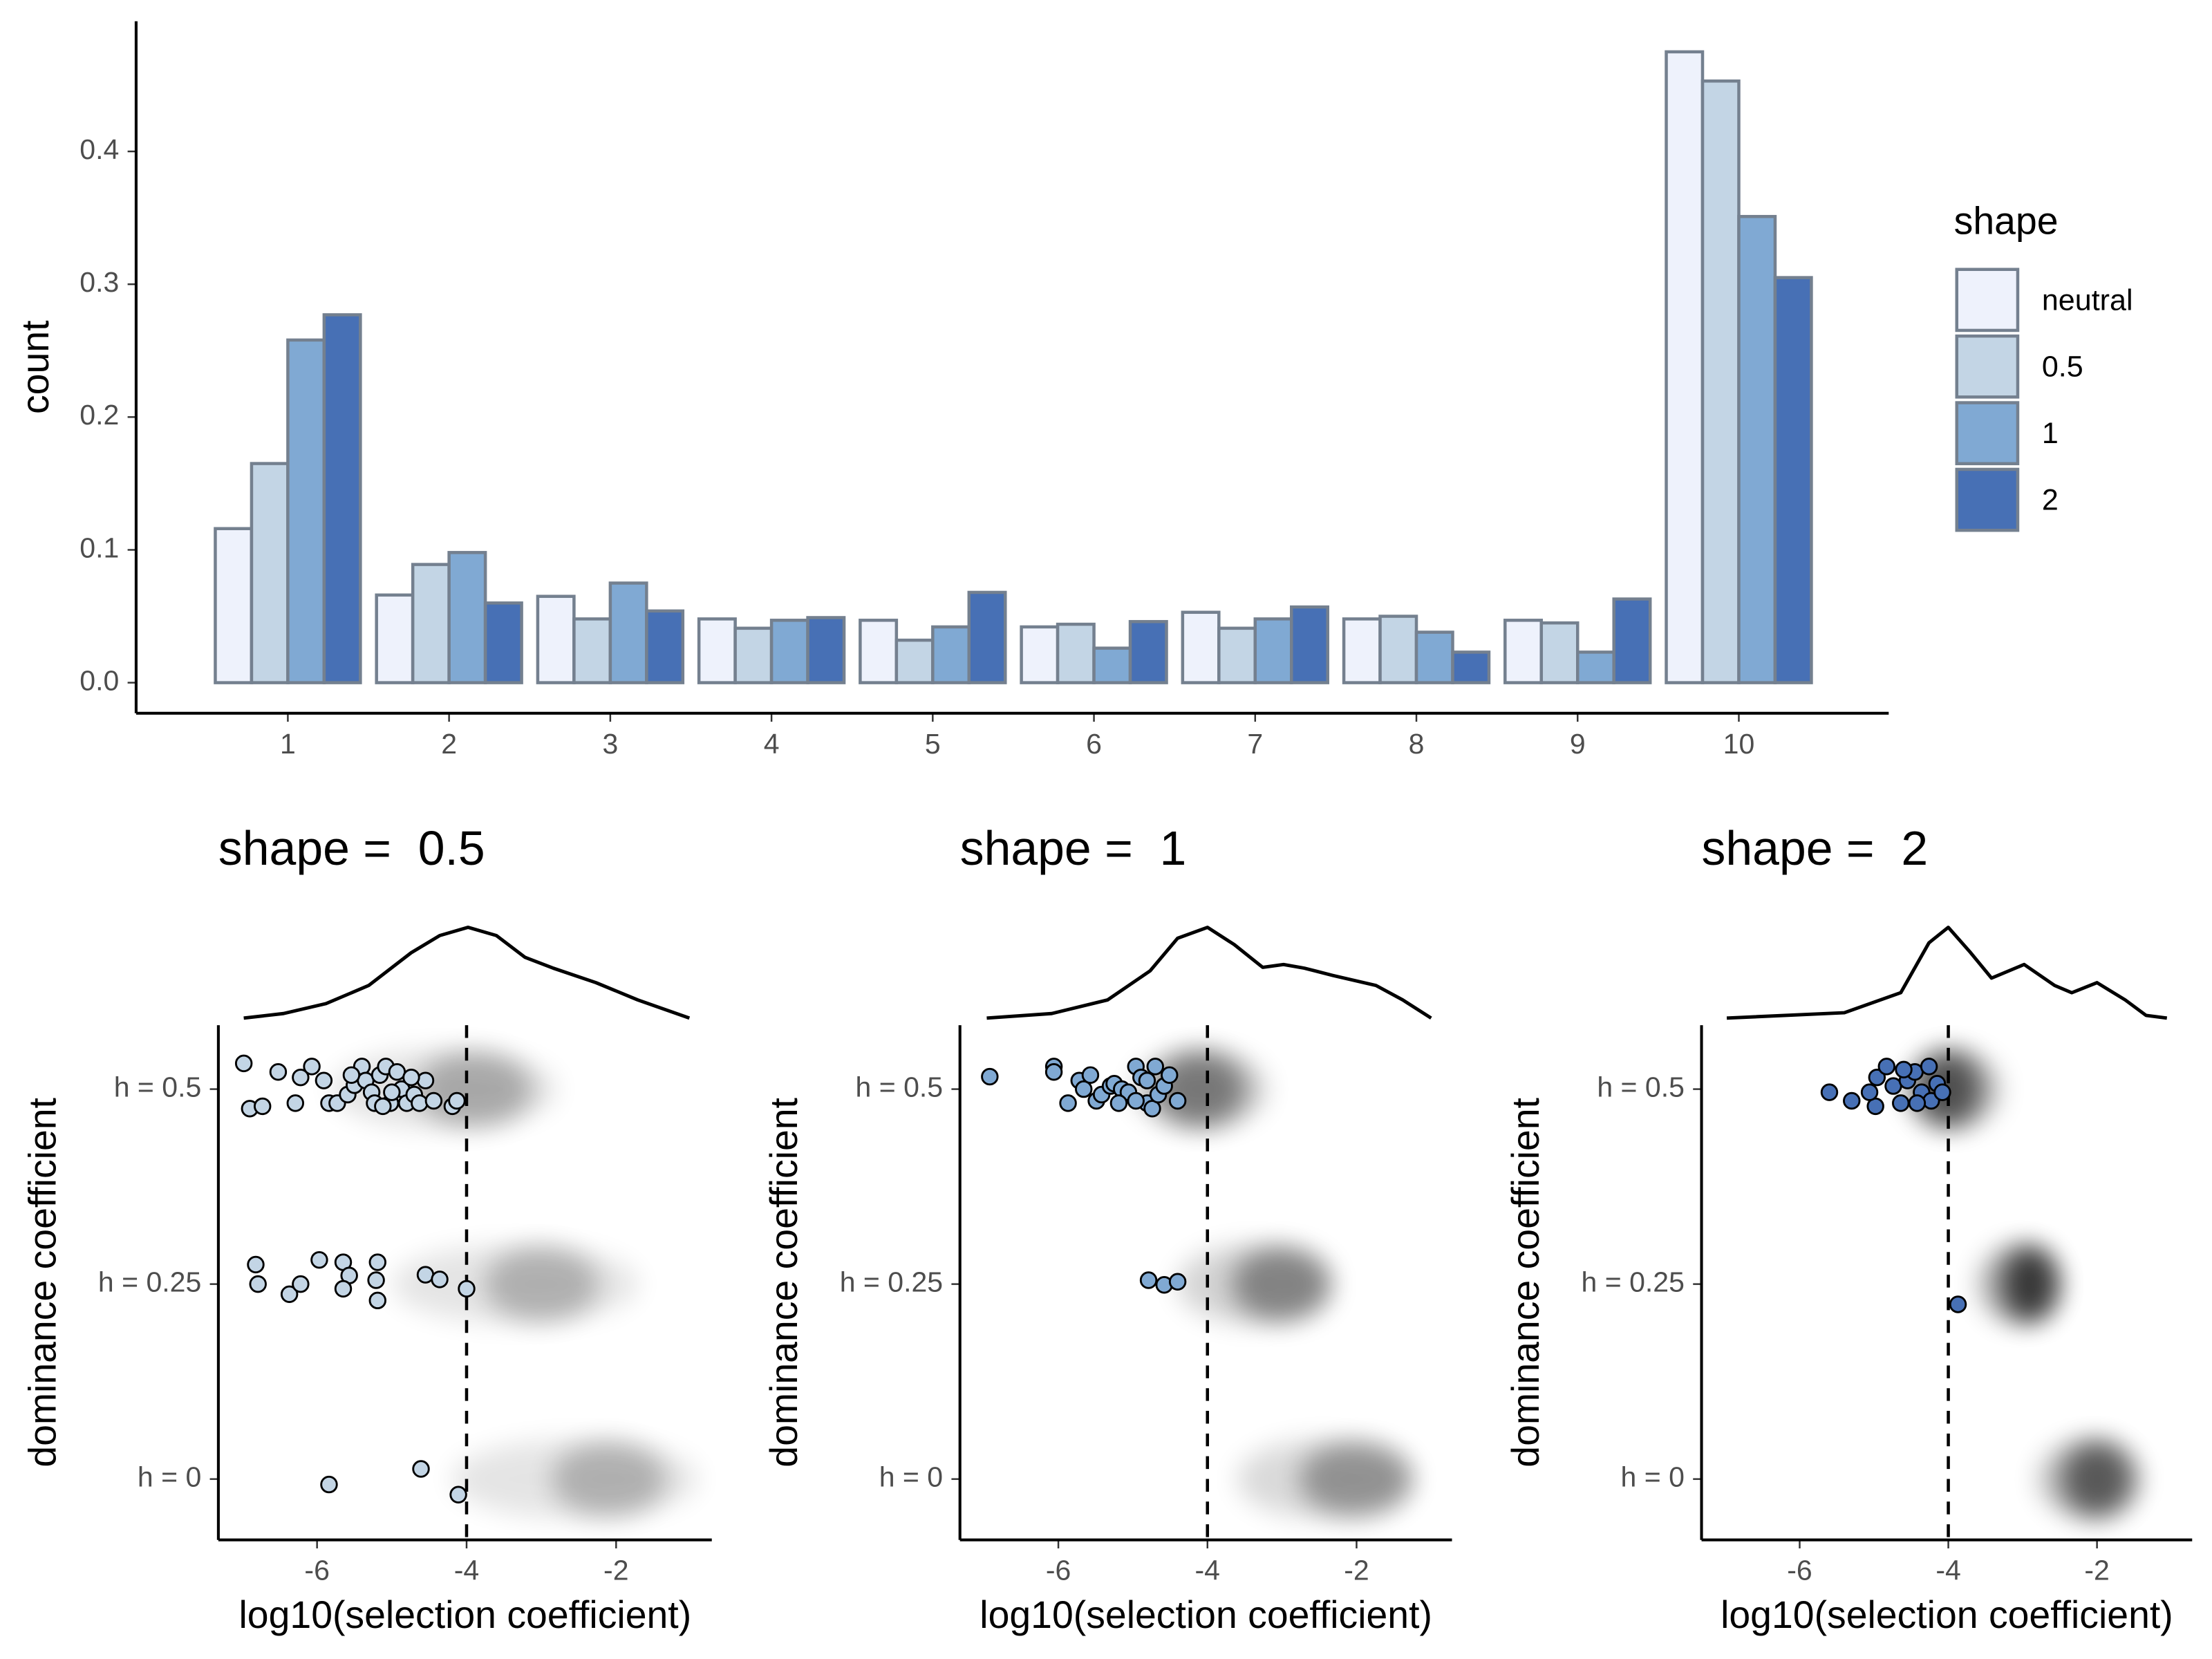 Image resolution: width=2212 pixels, height=1659 pixels. Describe the element at coordinates (99, 415) in the screenshot. I see `y-tick-label: 0.2` at that location.